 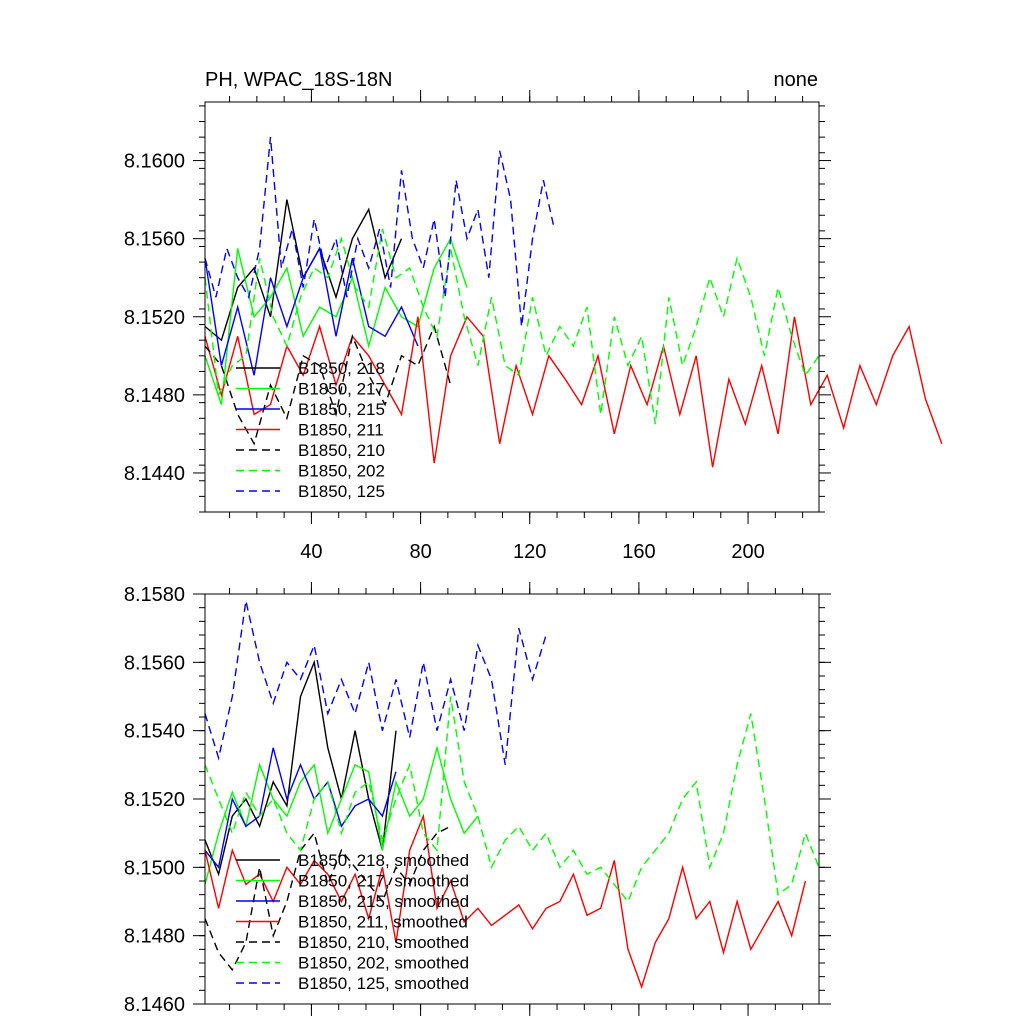 What do you see at coordinates (154, 474) in the screenshot?
I see `y-tick-label: 8.1440` at bounding box center [154, 474].